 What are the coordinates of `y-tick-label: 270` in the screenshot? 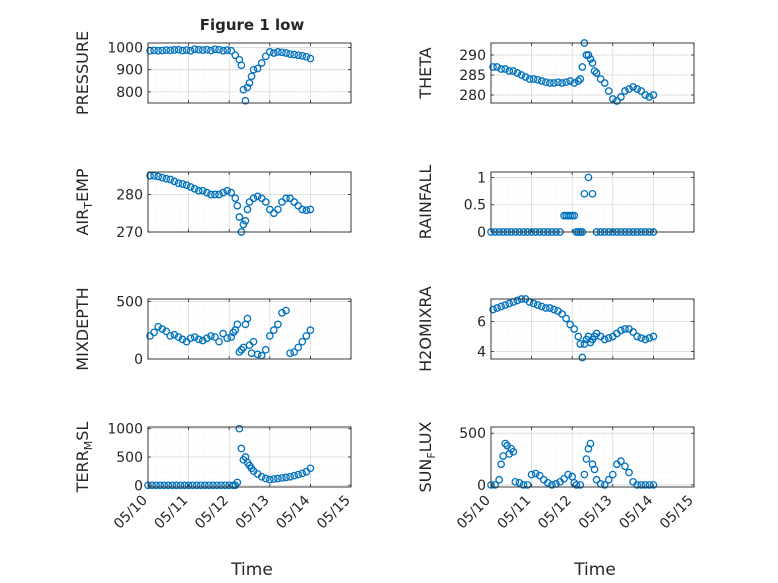 It's located at (129, 233).